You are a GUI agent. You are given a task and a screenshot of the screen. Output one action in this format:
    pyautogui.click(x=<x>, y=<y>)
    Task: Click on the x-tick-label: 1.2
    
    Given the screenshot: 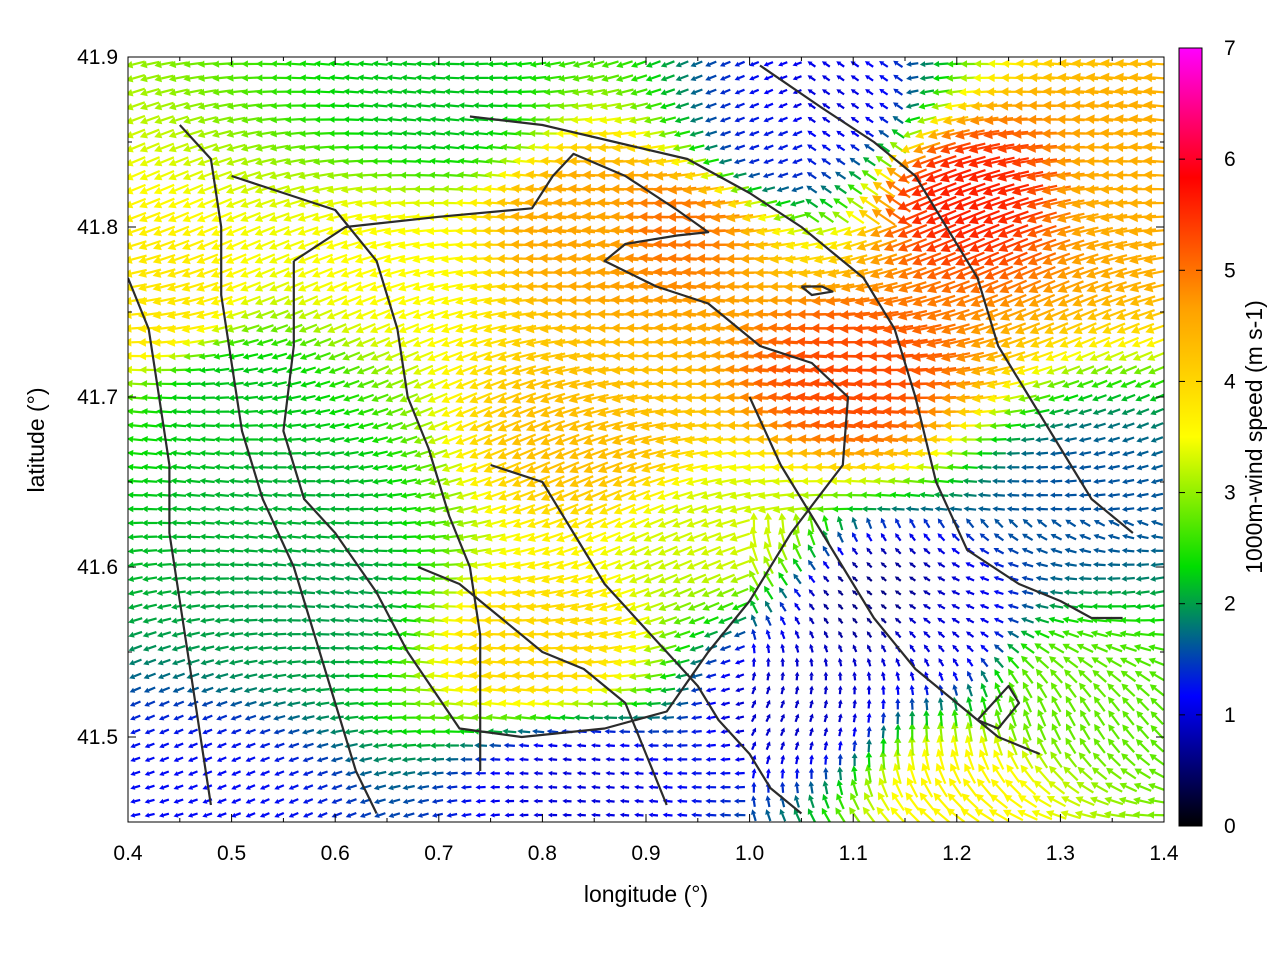 What is the action you would take?
    pyautogui.click(x=956, y=853)
    